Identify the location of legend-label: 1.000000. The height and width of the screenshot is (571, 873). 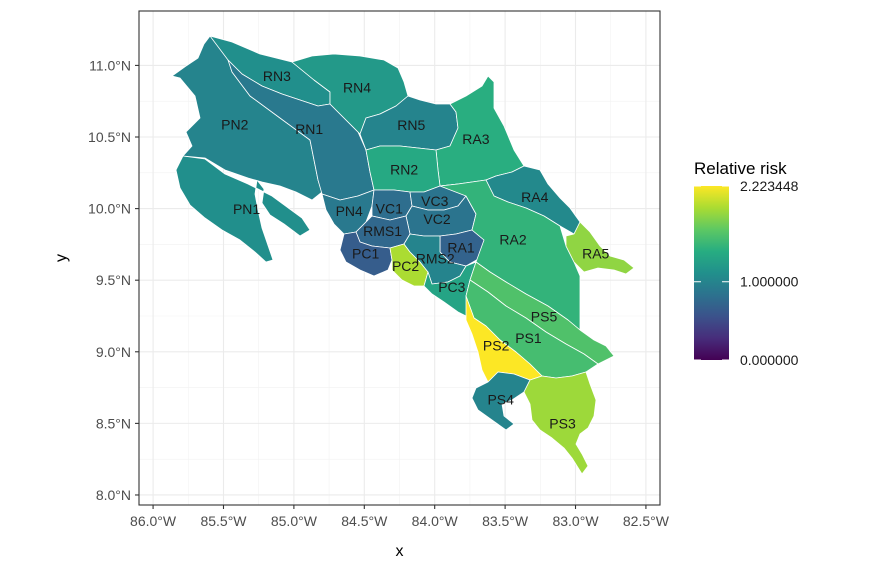
(769, 282).